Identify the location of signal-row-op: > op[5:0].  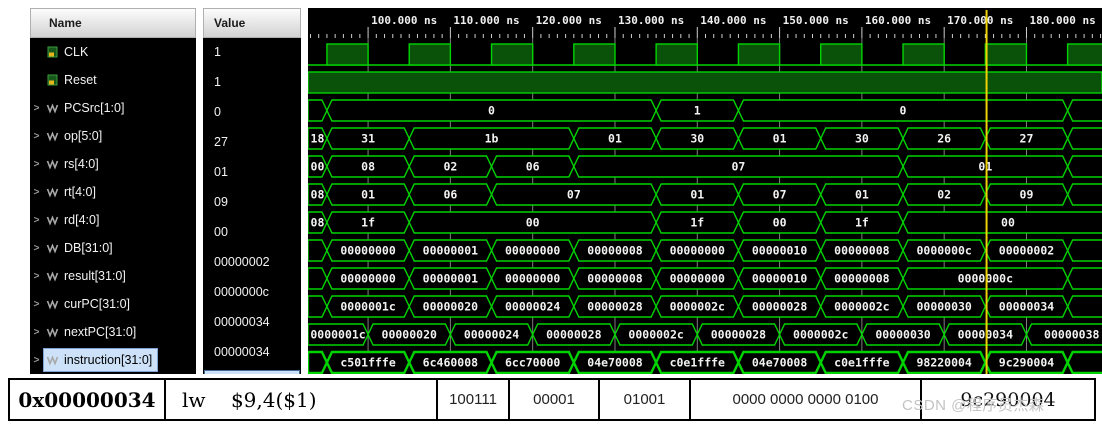
(113, 136).